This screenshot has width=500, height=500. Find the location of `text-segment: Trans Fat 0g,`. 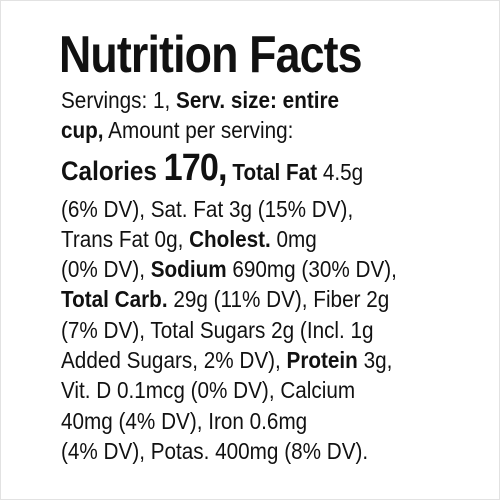

text-segment: Trans Fat 0g, is located at coordinates (125, 238).